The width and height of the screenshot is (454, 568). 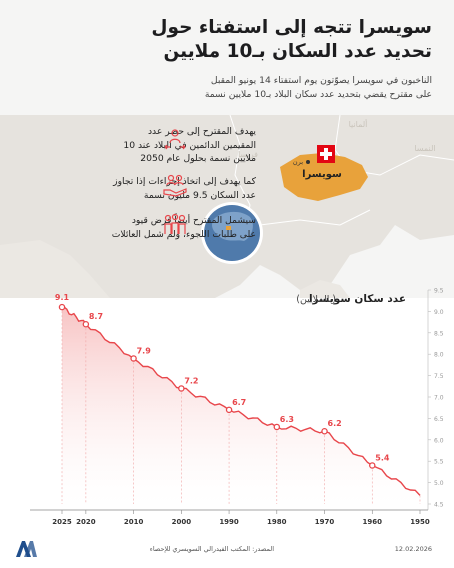 I want to click on bullet-1-line-1: يهدف المقترح إلى حصر عدد, so click(x=136, y=132).